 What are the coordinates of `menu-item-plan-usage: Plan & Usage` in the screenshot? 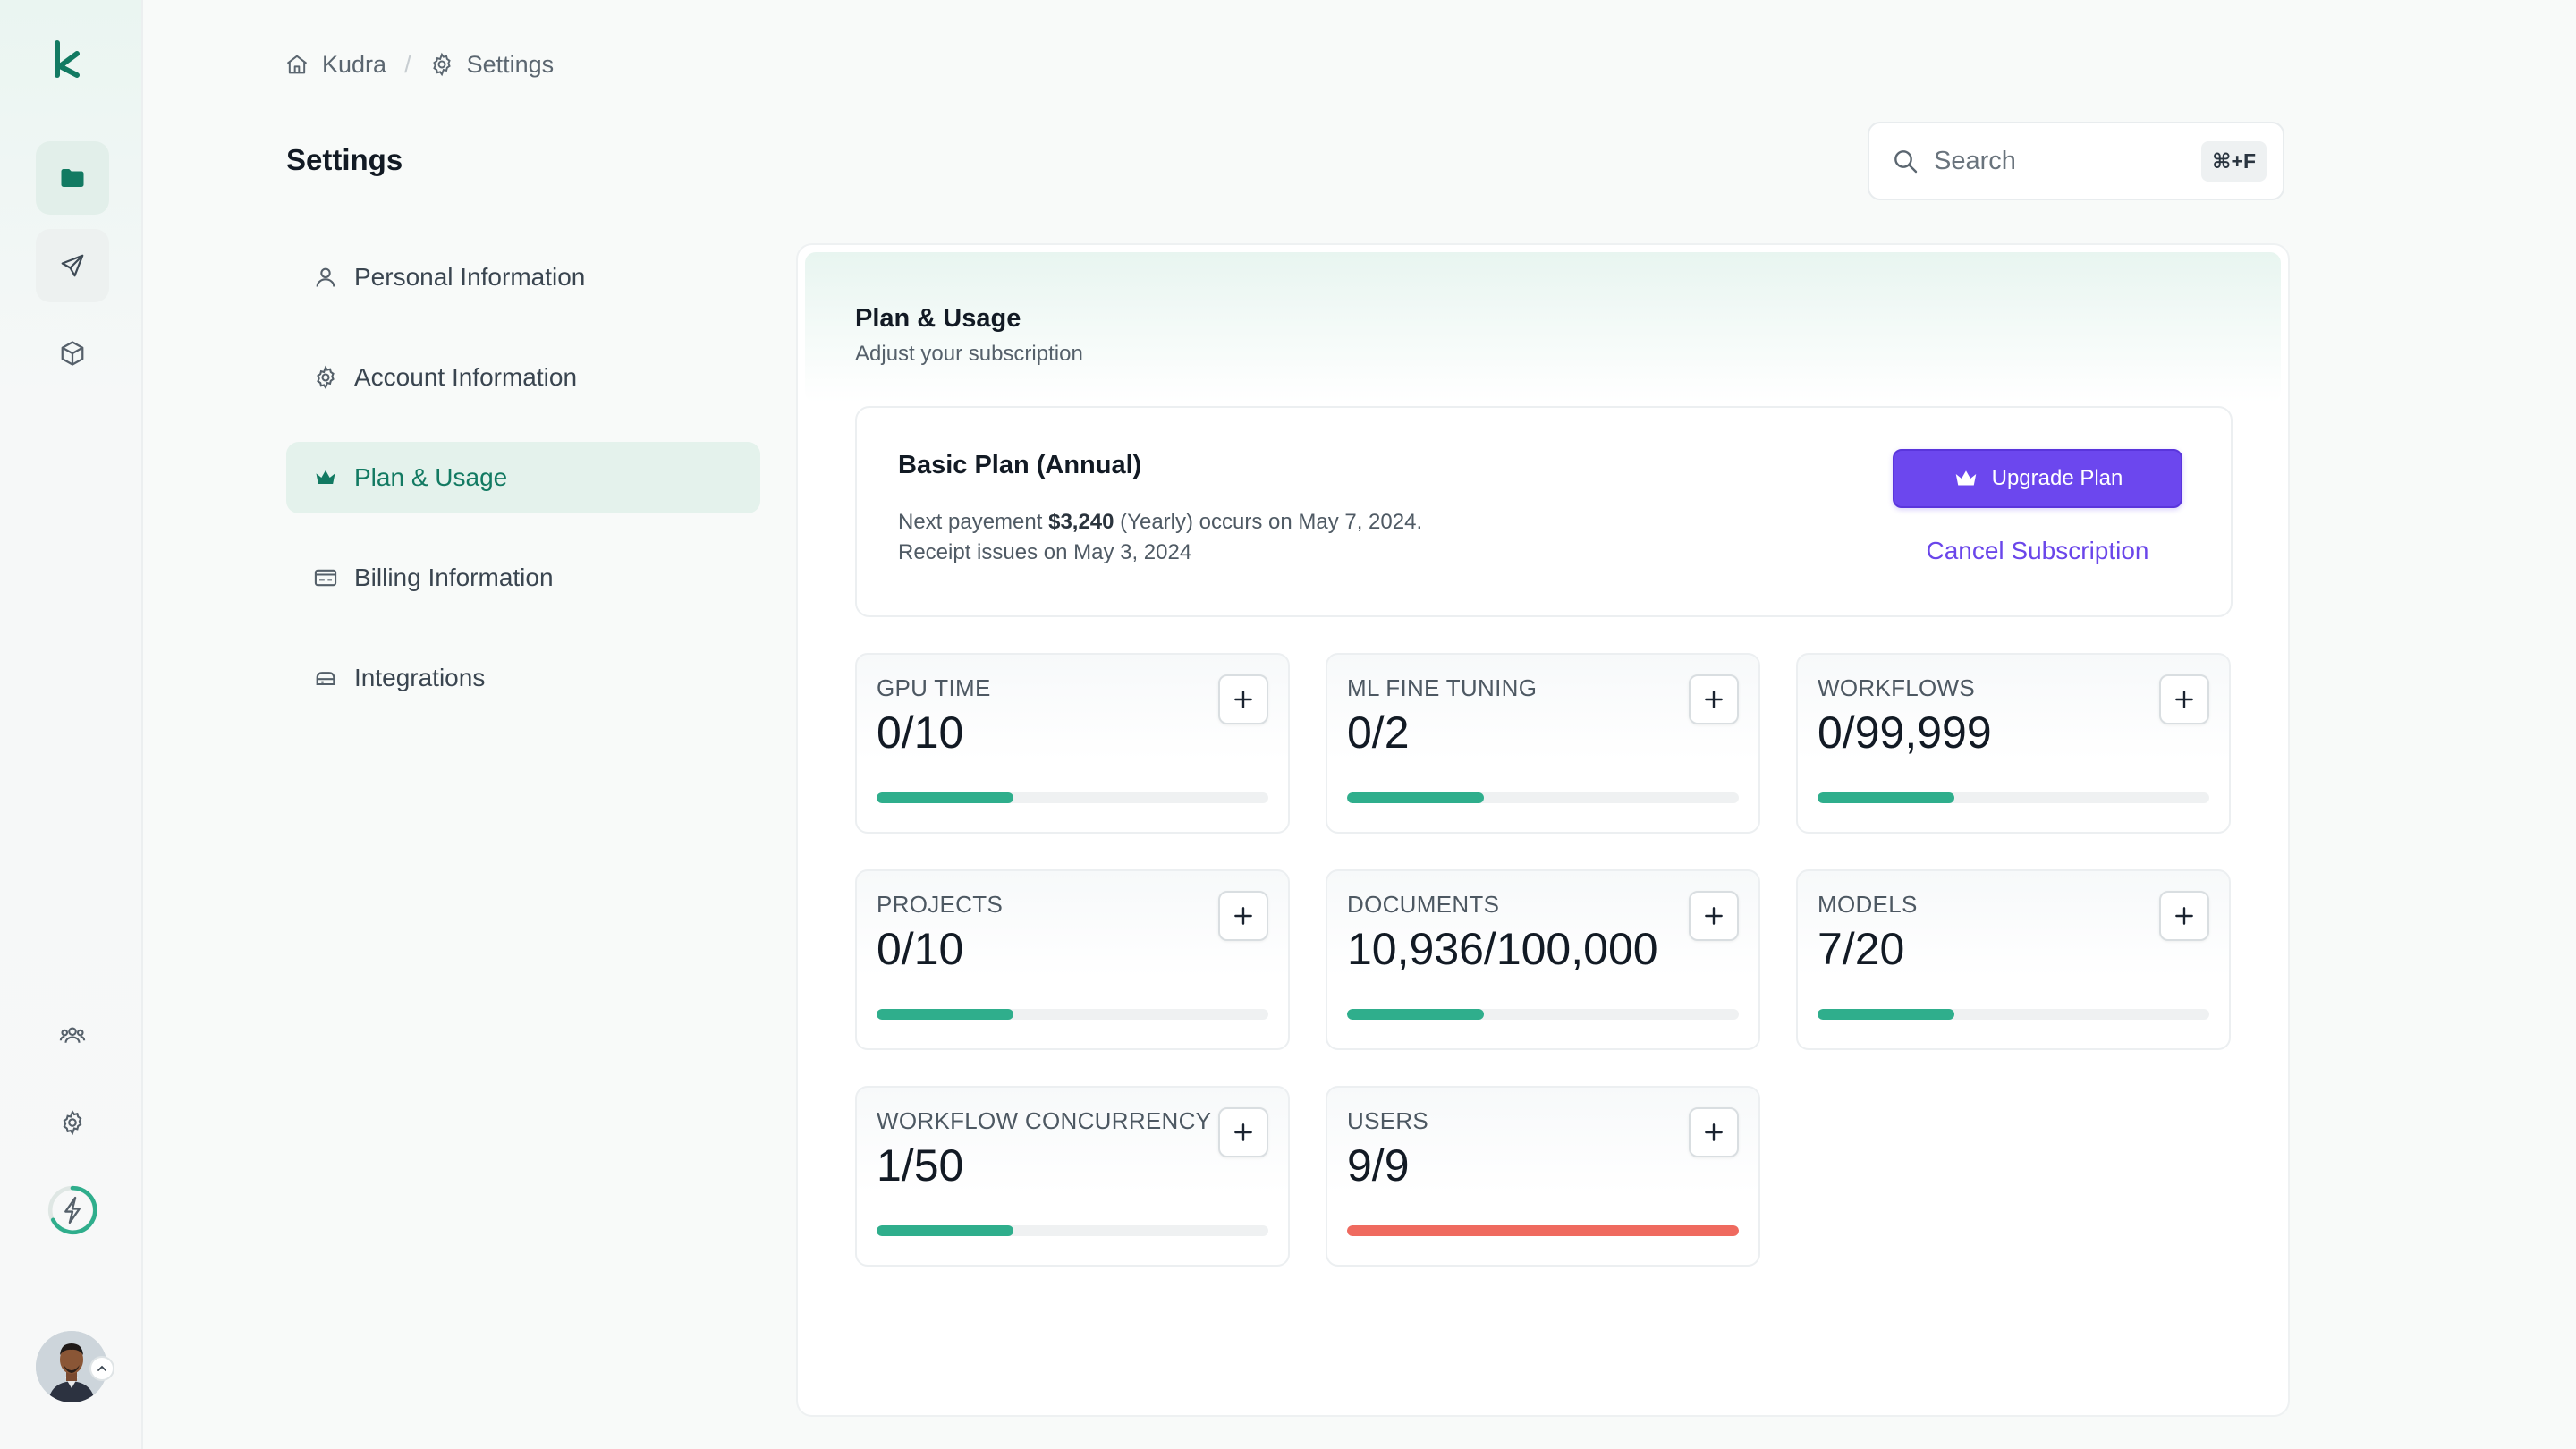 It's located at (523, 477).